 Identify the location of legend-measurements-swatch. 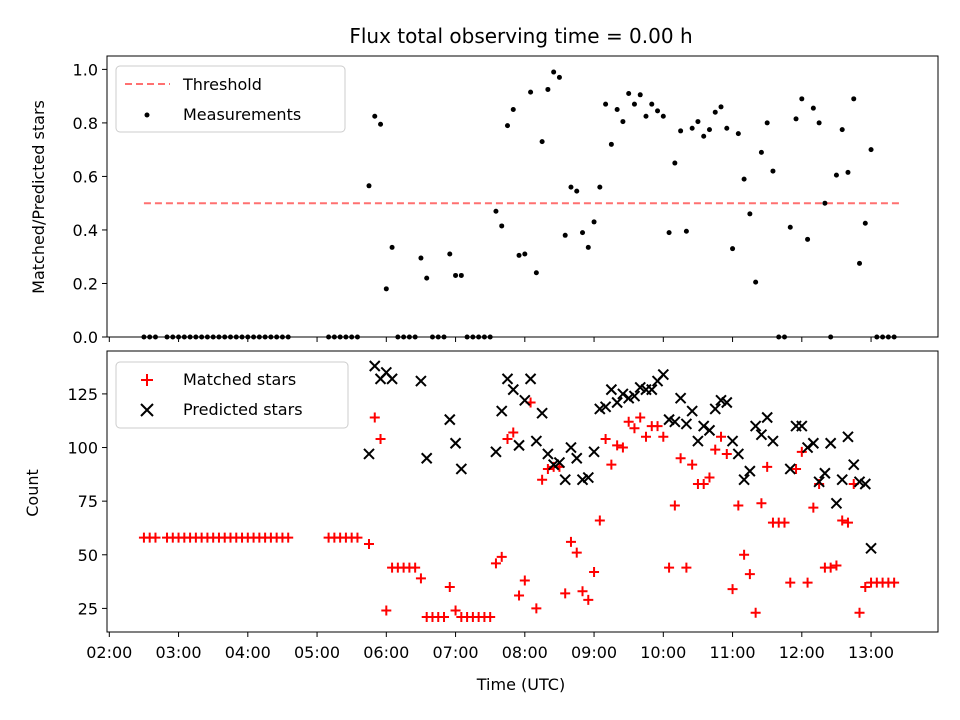
(147, 115).